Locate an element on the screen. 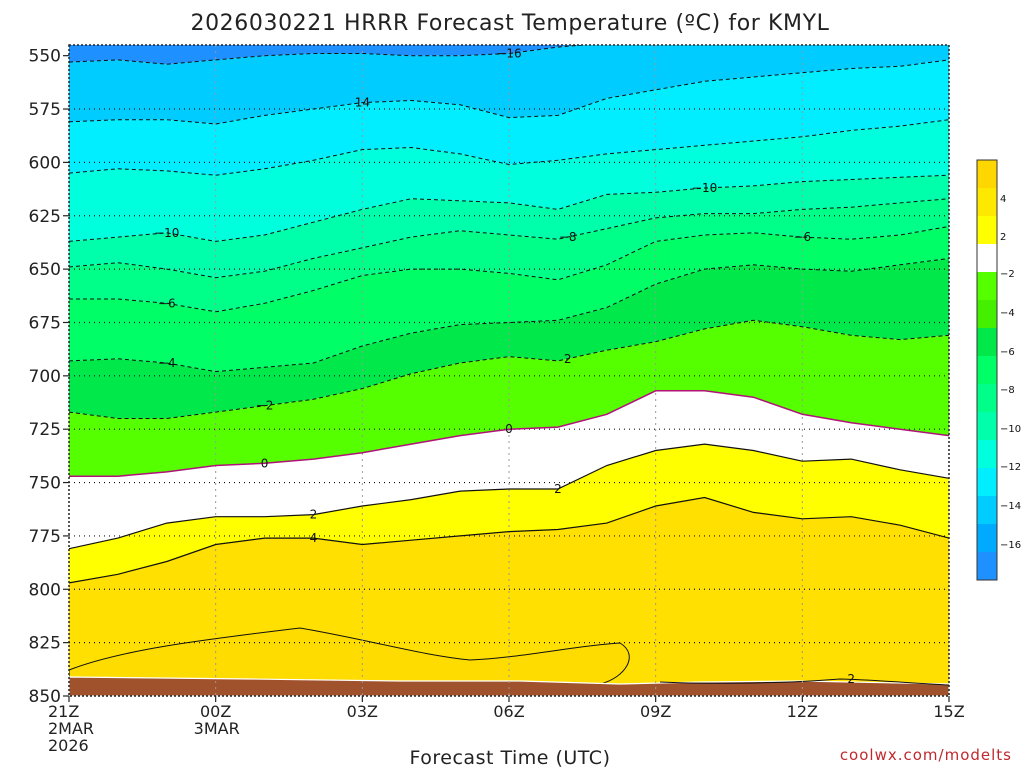 The image size is (1024, 768). credit-link: coolwx.com/modelts is located at coordinates (926, 755).